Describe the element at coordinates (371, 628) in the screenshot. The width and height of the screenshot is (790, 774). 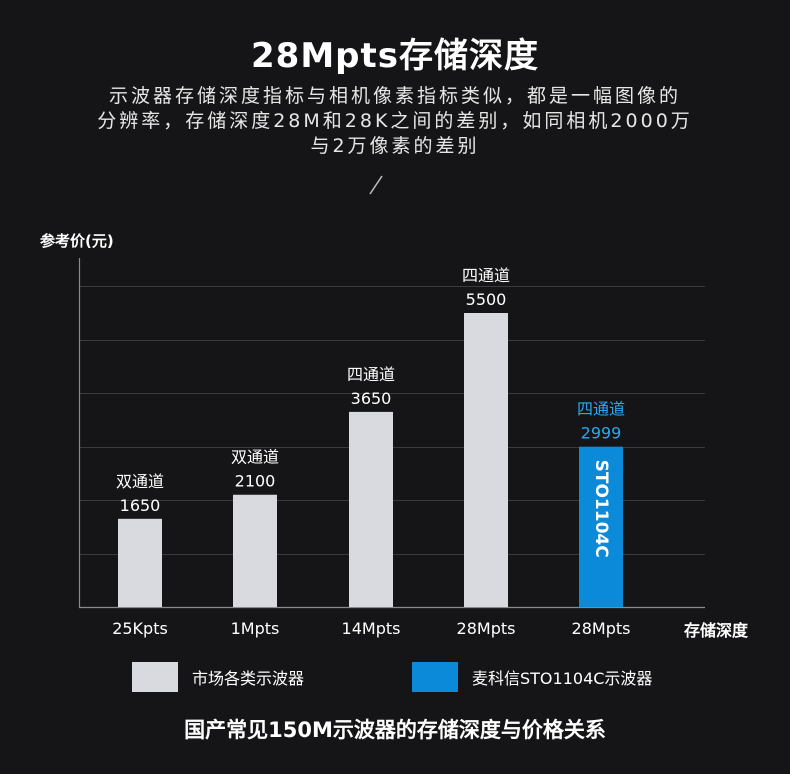
I see `x-tick-label: 14Mpts` at that location.